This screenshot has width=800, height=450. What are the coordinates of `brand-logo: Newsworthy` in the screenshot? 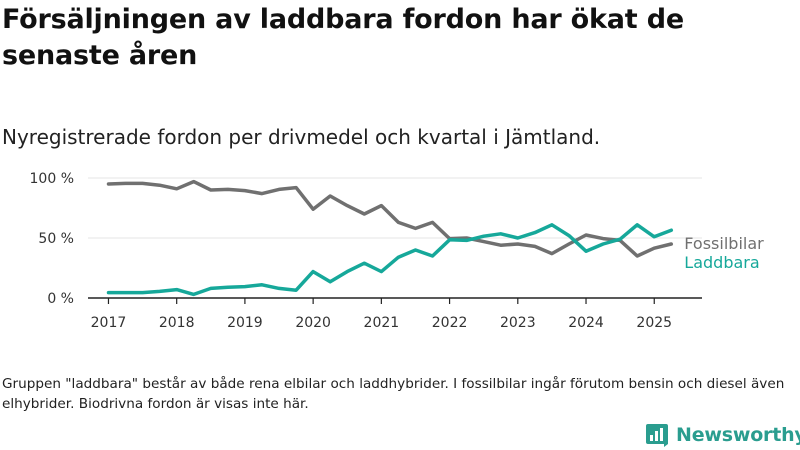 It's located at (722, 435).